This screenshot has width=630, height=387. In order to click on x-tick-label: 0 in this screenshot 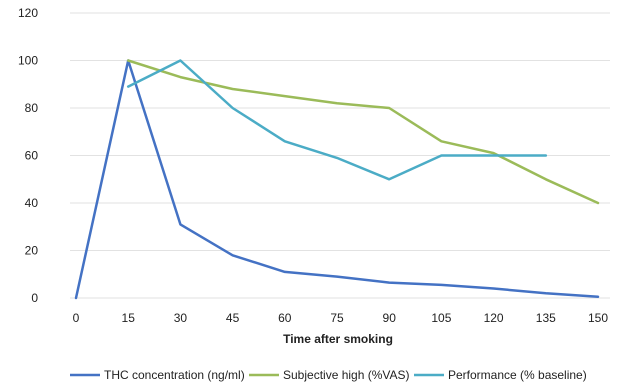, I will do `click(76, 318)`.